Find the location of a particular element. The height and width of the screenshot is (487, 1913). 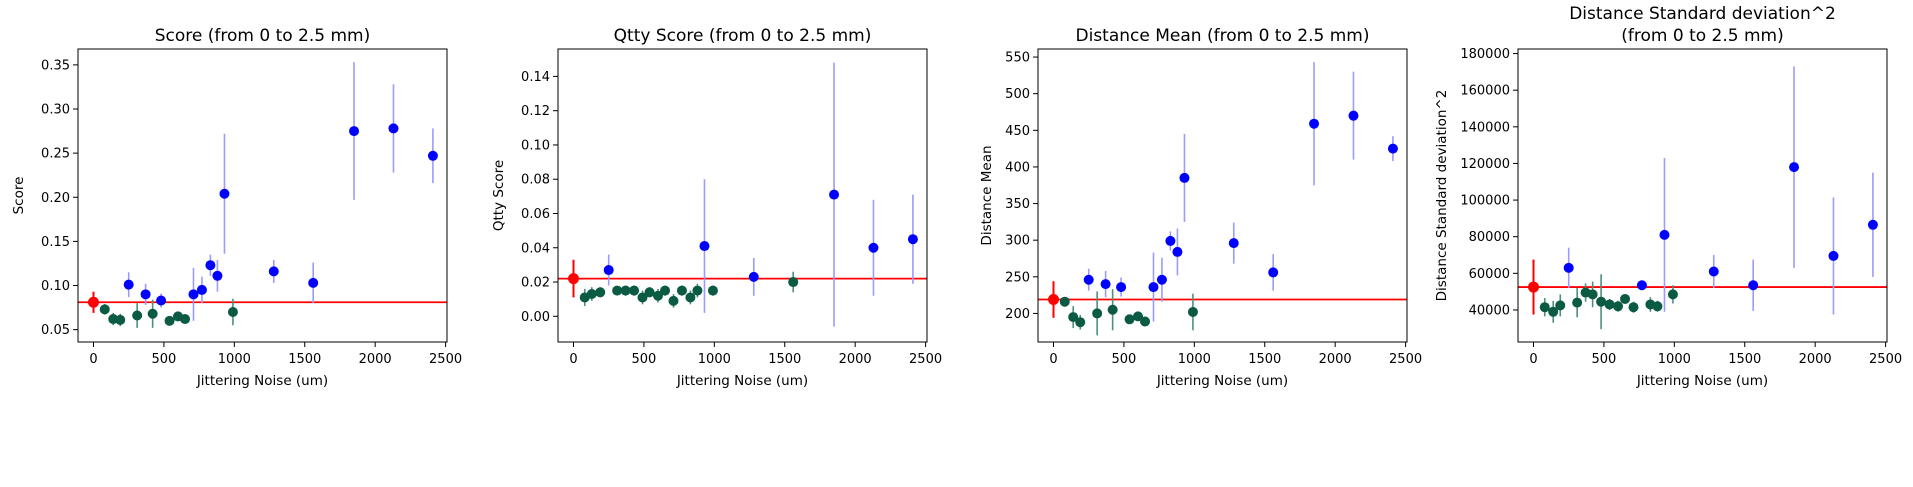

y-tick-label: 350 is located at coordinates (1017, 204).